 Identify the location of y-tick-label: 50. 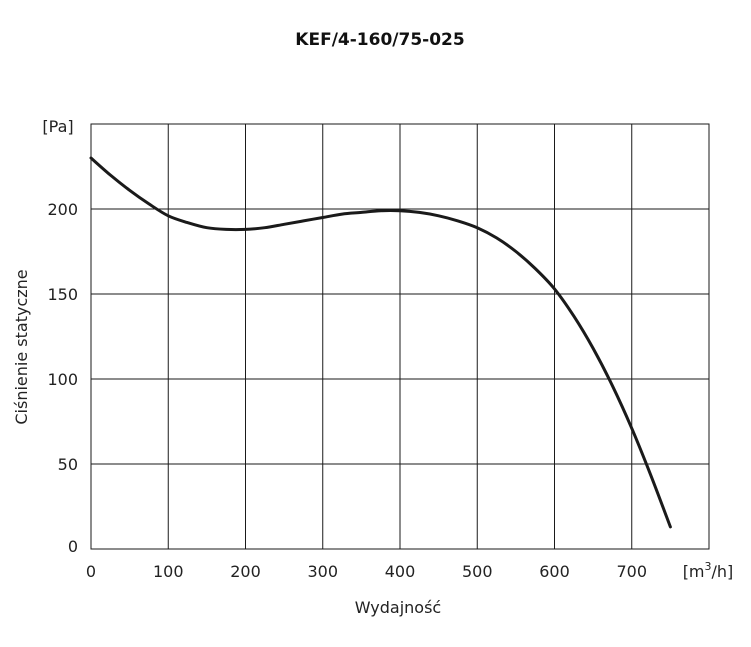
(68, 464).